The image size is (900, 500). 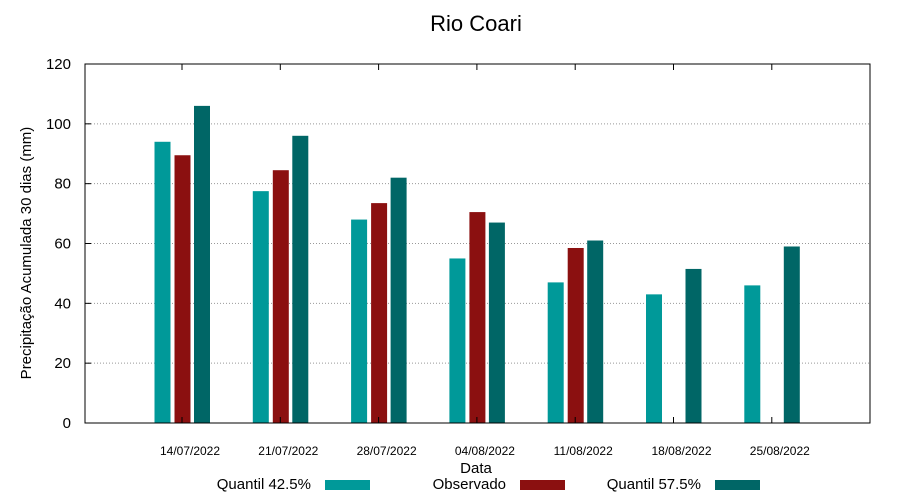 I want to click on y-tick-label: 100, so click(x=58, y=124).